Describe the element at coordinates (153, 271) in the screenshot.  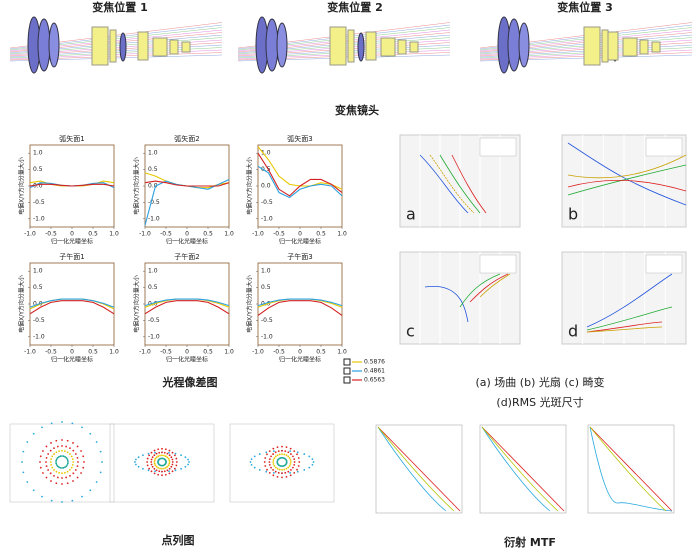
I see `y-tick-label: 1.0` at that location.